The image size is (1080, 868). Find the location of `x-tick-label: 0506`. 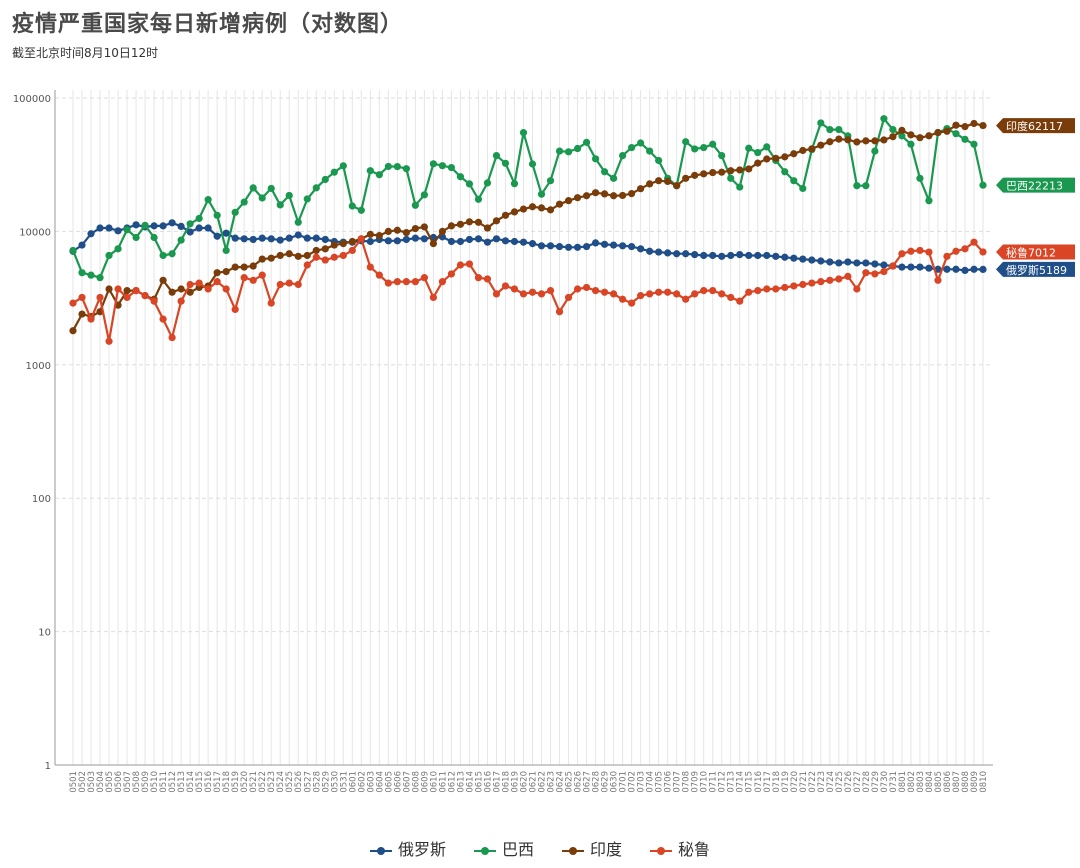

x-tick-label: 0506 is located at coordinates (119, 782).